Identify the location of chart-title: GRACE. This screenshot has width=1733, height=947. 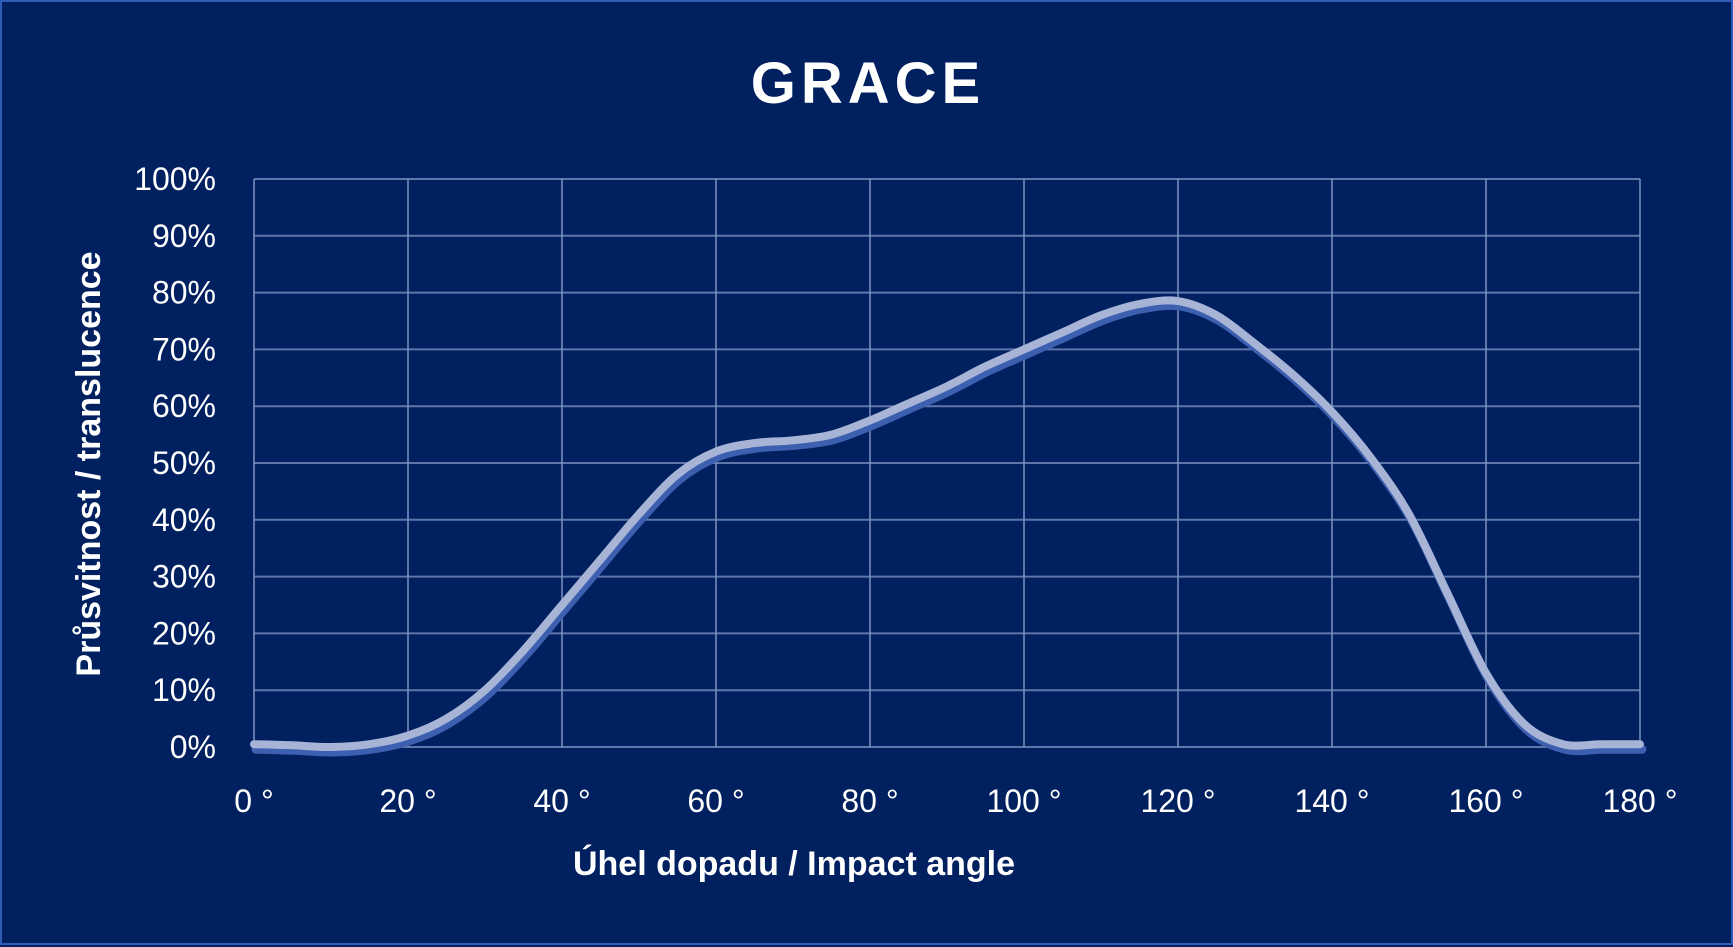
(868, 83).